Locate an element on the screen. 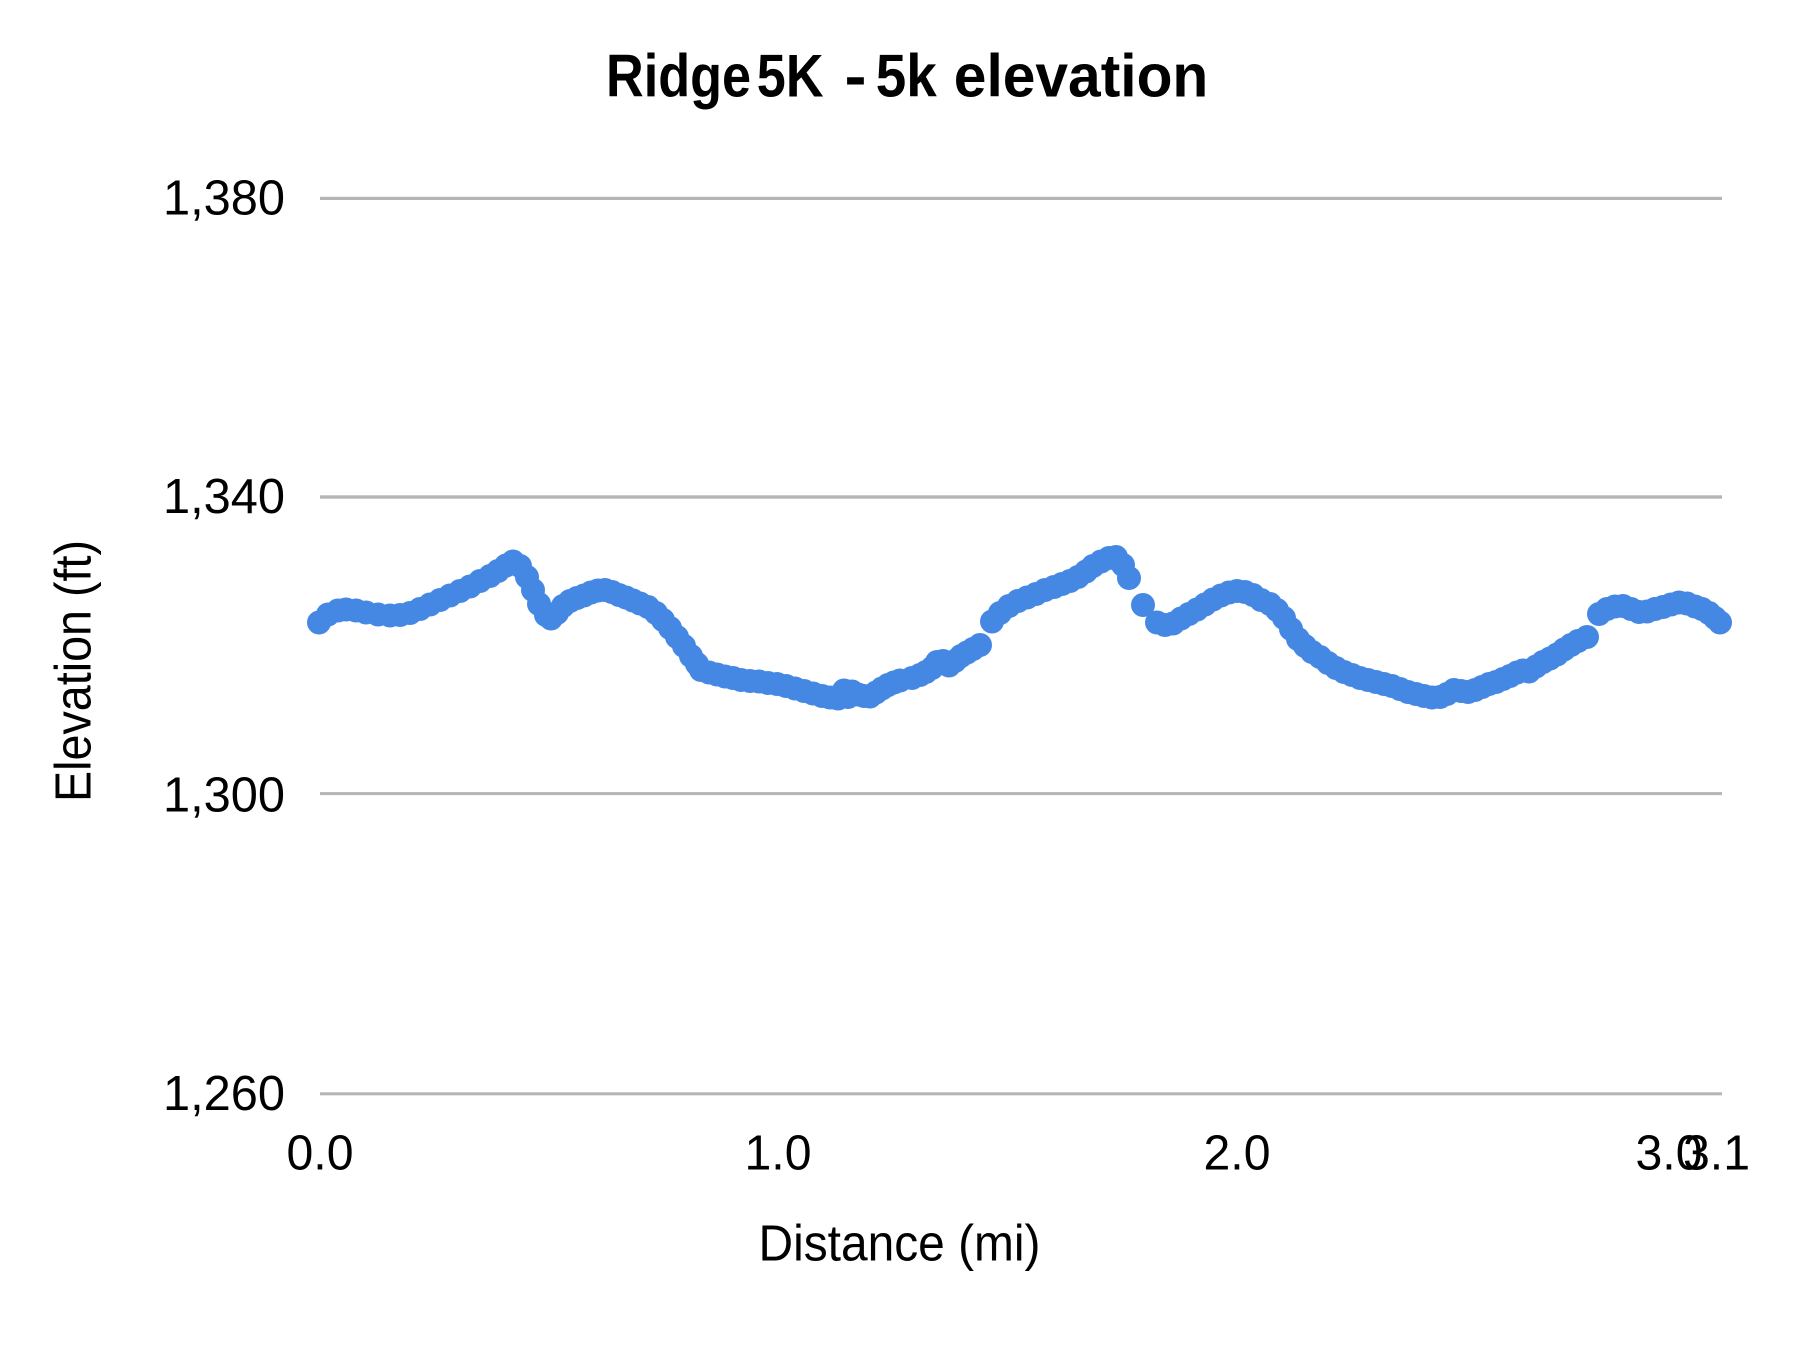 Image resolution: width=1800 pixels, height=1350 pixels. svg-text: elevation is located at coordinates (1081, 76).